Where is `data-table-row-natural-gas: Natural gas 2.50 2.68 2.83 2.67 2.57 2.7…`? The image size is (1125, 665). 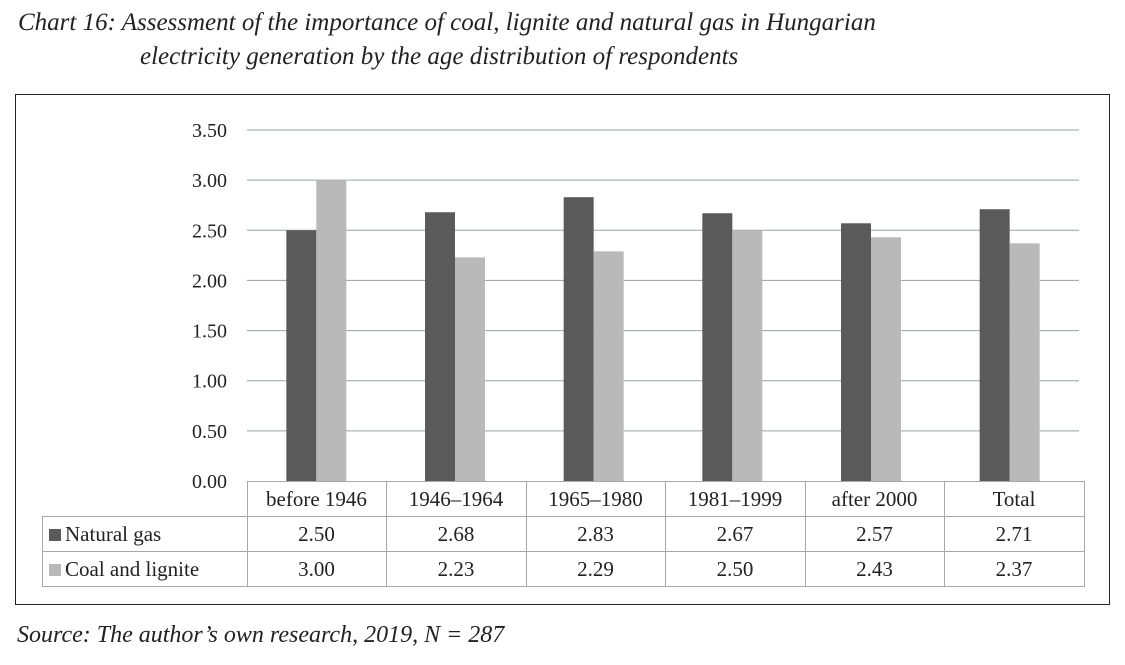
data-table-row-natural-gas: Natural gas 2.50 2.68 2.83 2.67 2.57 2.7… is located at coordinates (563, 534).